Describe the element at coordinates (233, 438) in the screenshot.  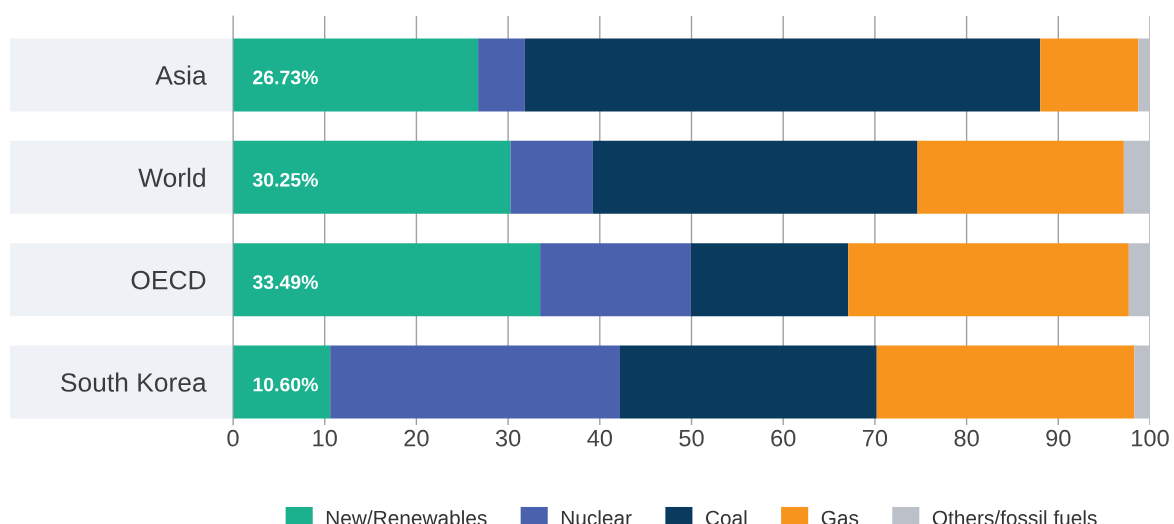
I see `x-tick-label: 0` at that location.